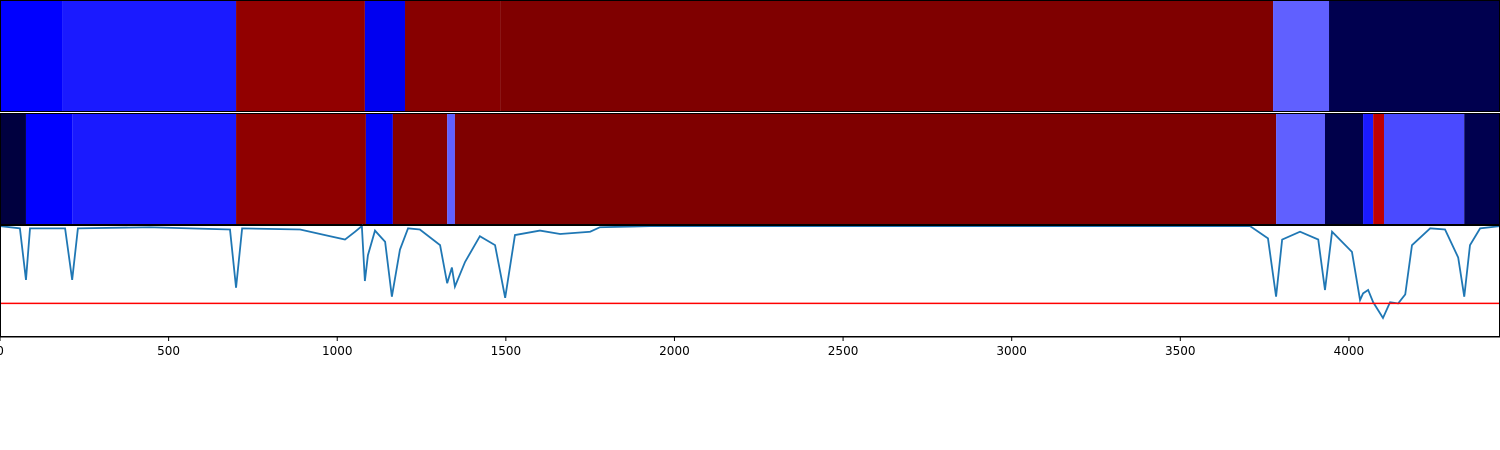 The height and width of the screenshot is (450, 1500). What do you see at coordinates (2, 351) in the screenshot?
I see `x-tick-label: 0` at bounding box center [2, 351].